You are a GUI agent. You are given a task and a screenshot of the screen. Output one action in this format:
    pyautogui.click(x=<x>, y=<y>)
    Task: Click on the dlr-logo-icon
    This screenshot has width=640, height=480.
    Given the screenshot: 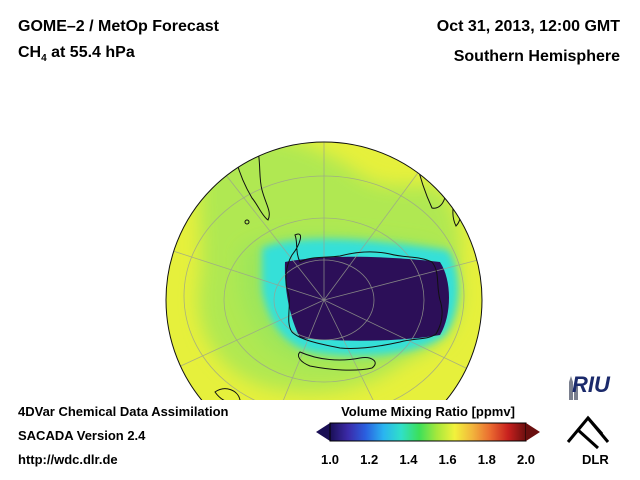 What is the action you would take?
    pyautogui.click(x=588, y=432)
    